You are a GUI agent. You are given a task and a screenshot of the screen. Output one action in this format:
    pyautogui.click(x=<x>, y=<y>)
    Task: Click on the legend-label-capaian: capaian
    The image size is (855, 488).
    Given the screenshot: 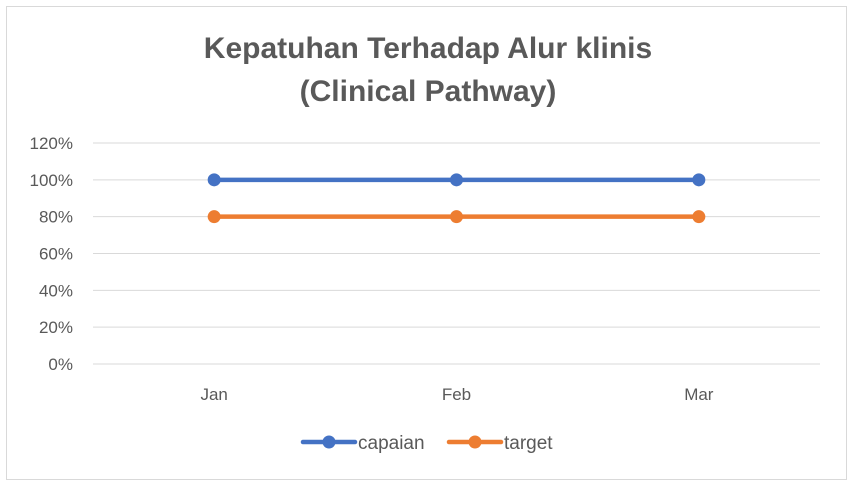 What is the action you would take?
    pyautogui.click(x=391, y=443)
    